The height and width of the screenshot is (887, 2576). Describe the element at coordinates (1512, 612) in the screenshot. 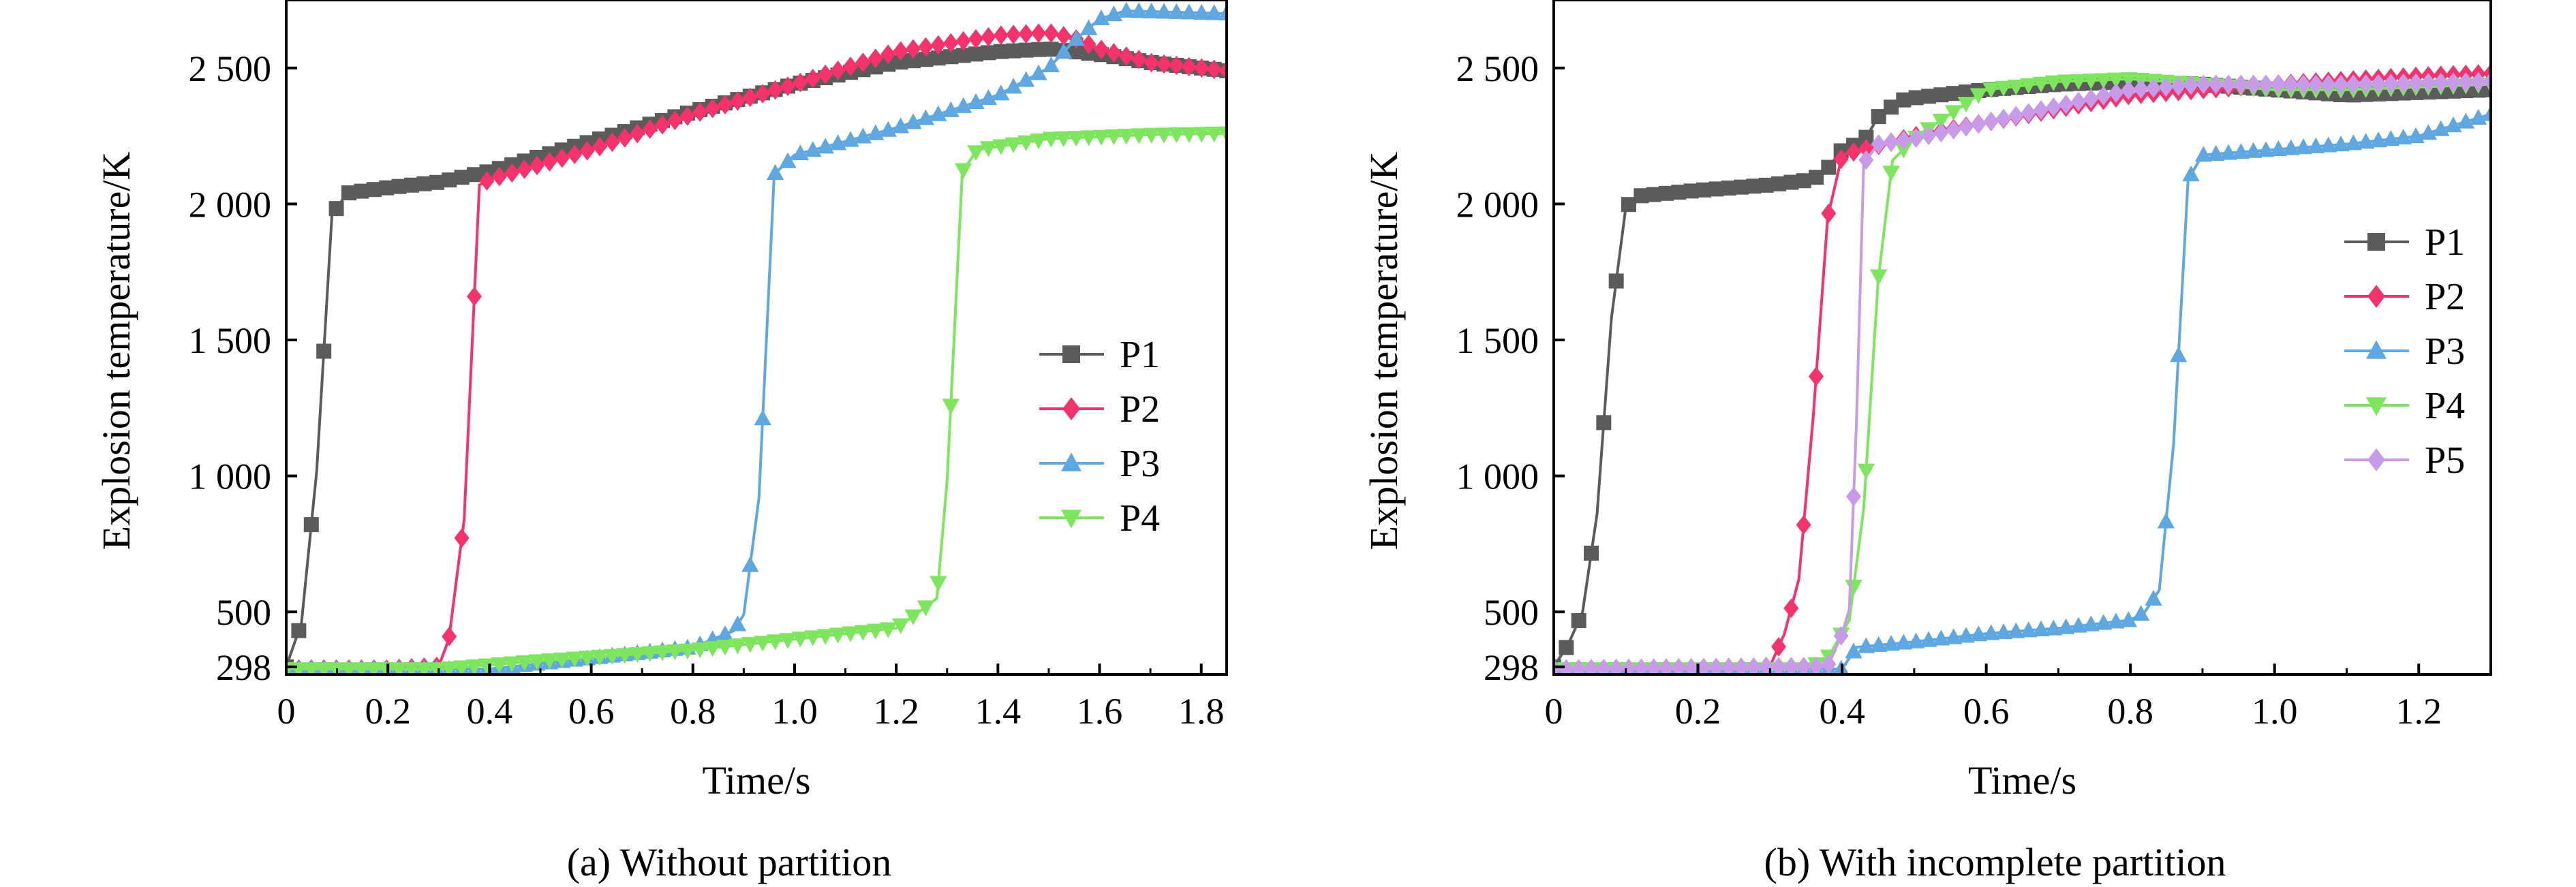

I see `y-tick-label: 500` at that location.